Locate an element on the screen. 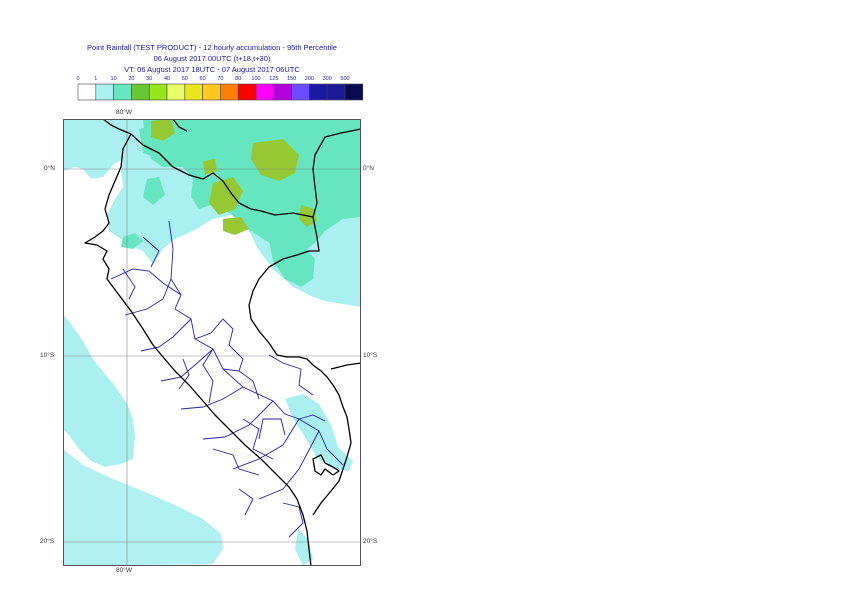 This screenshot has width=842, height=596. legend-tick-label: 300 is located at coordinates (327, 79).